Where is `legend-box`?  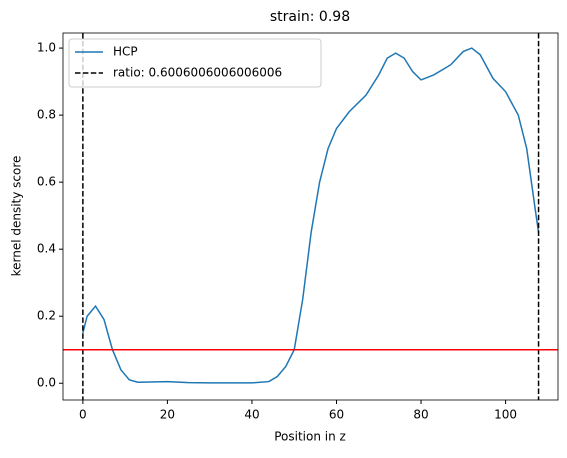
legend-box is located at coordinates (195, 63).